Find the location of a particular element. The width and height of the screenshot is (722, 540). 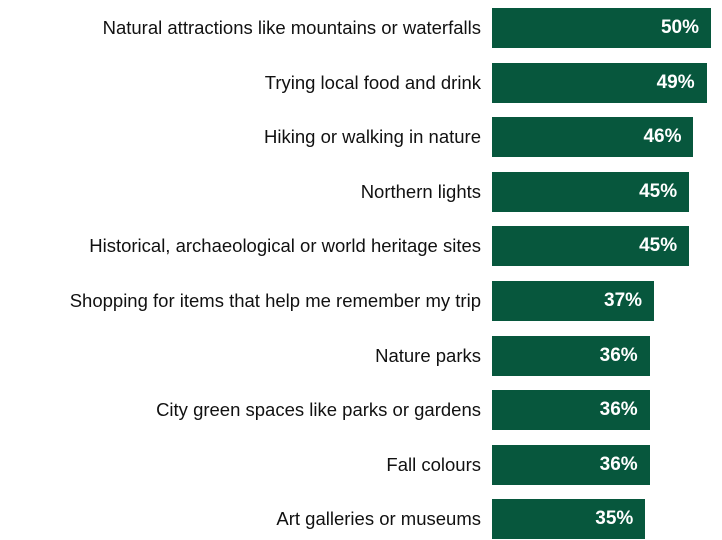

category-label: City green spaces like parks or gardens is located at coordinates (318, 410).